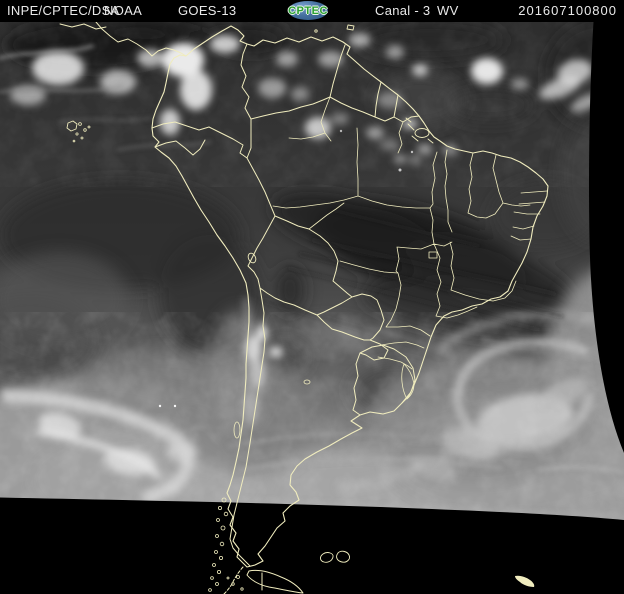  What do you see at coordinates (63, 10) in the screenshot?
I see `agency-label: INPE/CPTEC/DSA` at bounding box center [63, 10].